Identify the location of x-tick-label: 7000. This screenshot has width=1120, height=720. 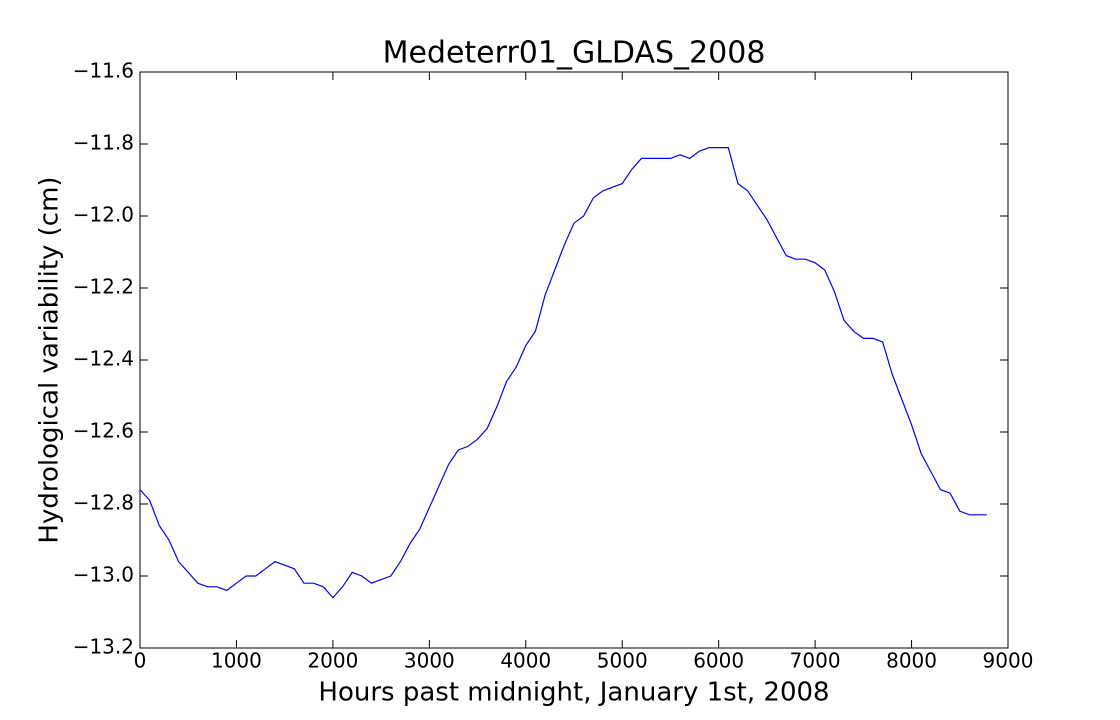
(815, 661).